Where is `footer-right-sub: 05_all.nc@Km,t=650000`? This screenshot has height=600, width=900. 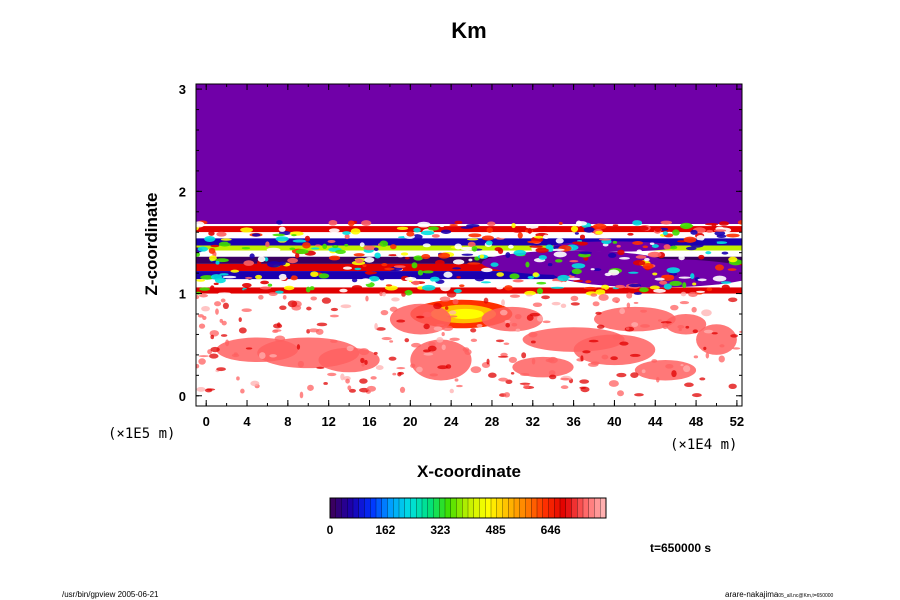 footer-right-sub: 05_all.nc@Km,t=650000 is located at coordinates (805, 596).